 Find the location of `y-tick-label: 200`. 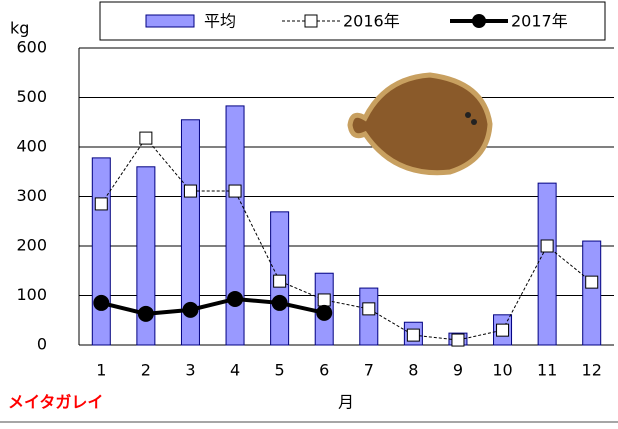

y-tick-label: 200 is located at coordinates (31, 245).